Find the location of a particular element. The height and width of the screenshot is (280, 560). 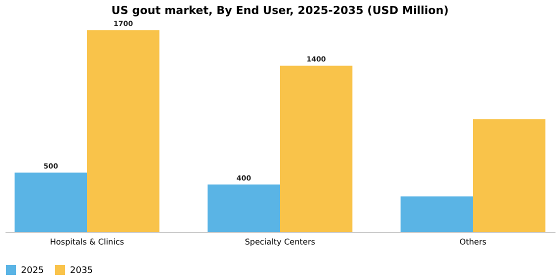

chart-title: US gout market, By End User, 2025-2035 (USD Million) is located at coordinates (280, 10).